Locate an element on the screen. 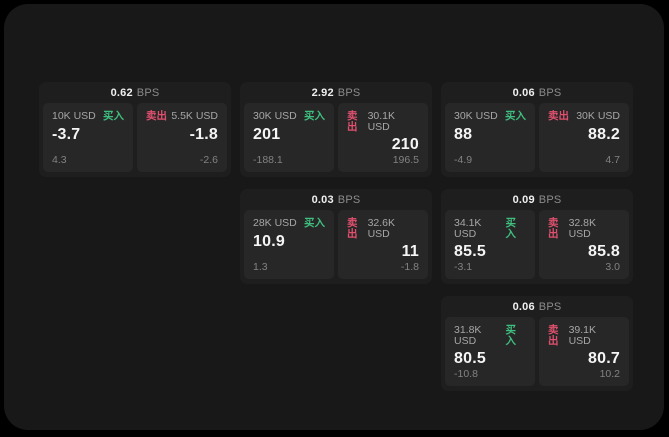  buy-size-label: 34.1K USD is located at coordinates (468, 228).